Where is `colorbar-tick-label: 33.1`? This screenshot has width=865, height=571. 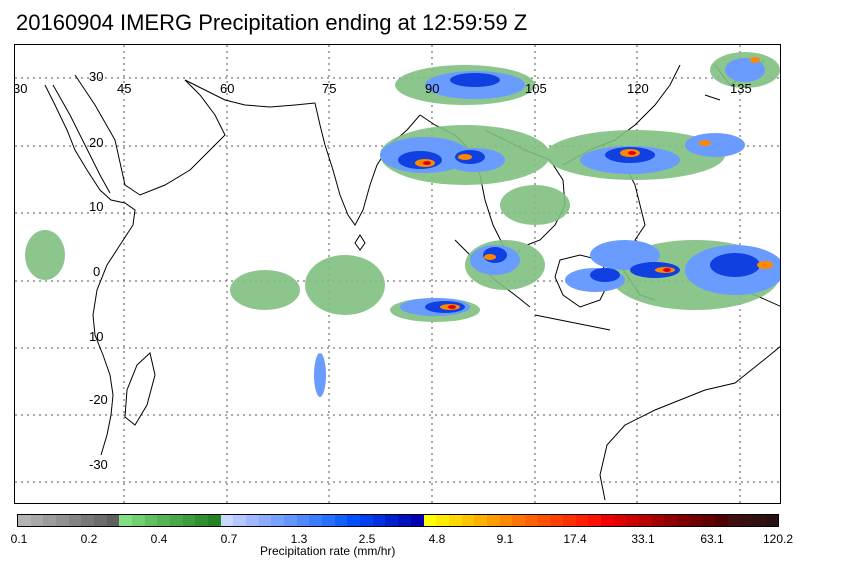 colorbar-tick-label: 33.1 is located at coordinates (643, 539).